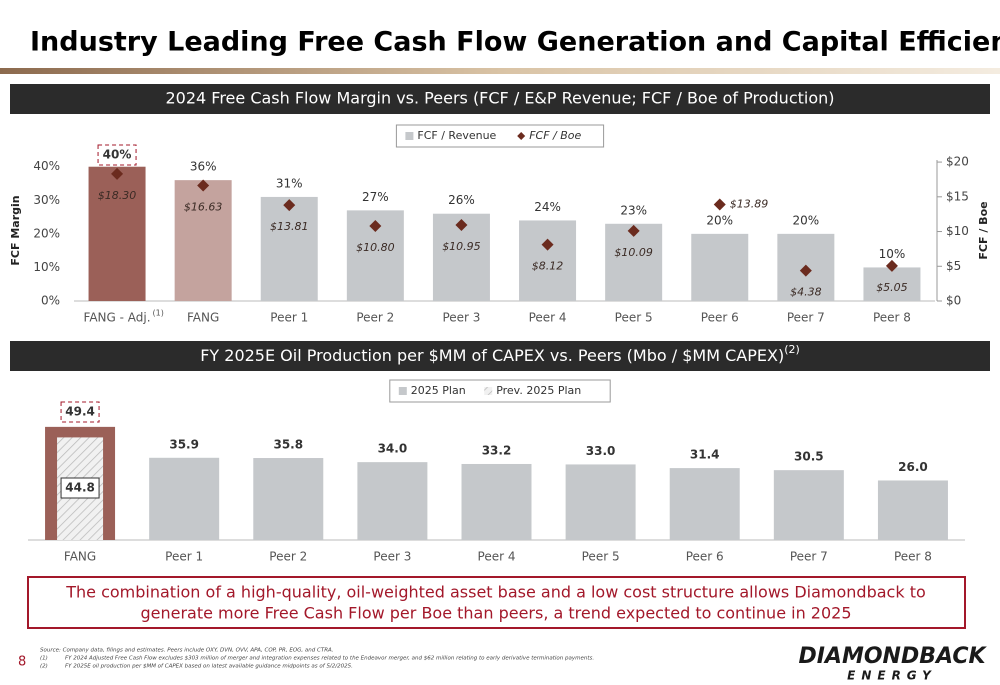  What do you see at coordinates (957, 162) in the screenshot?
I see `y2-tick-label: $20` at bounding box center [957, 162].